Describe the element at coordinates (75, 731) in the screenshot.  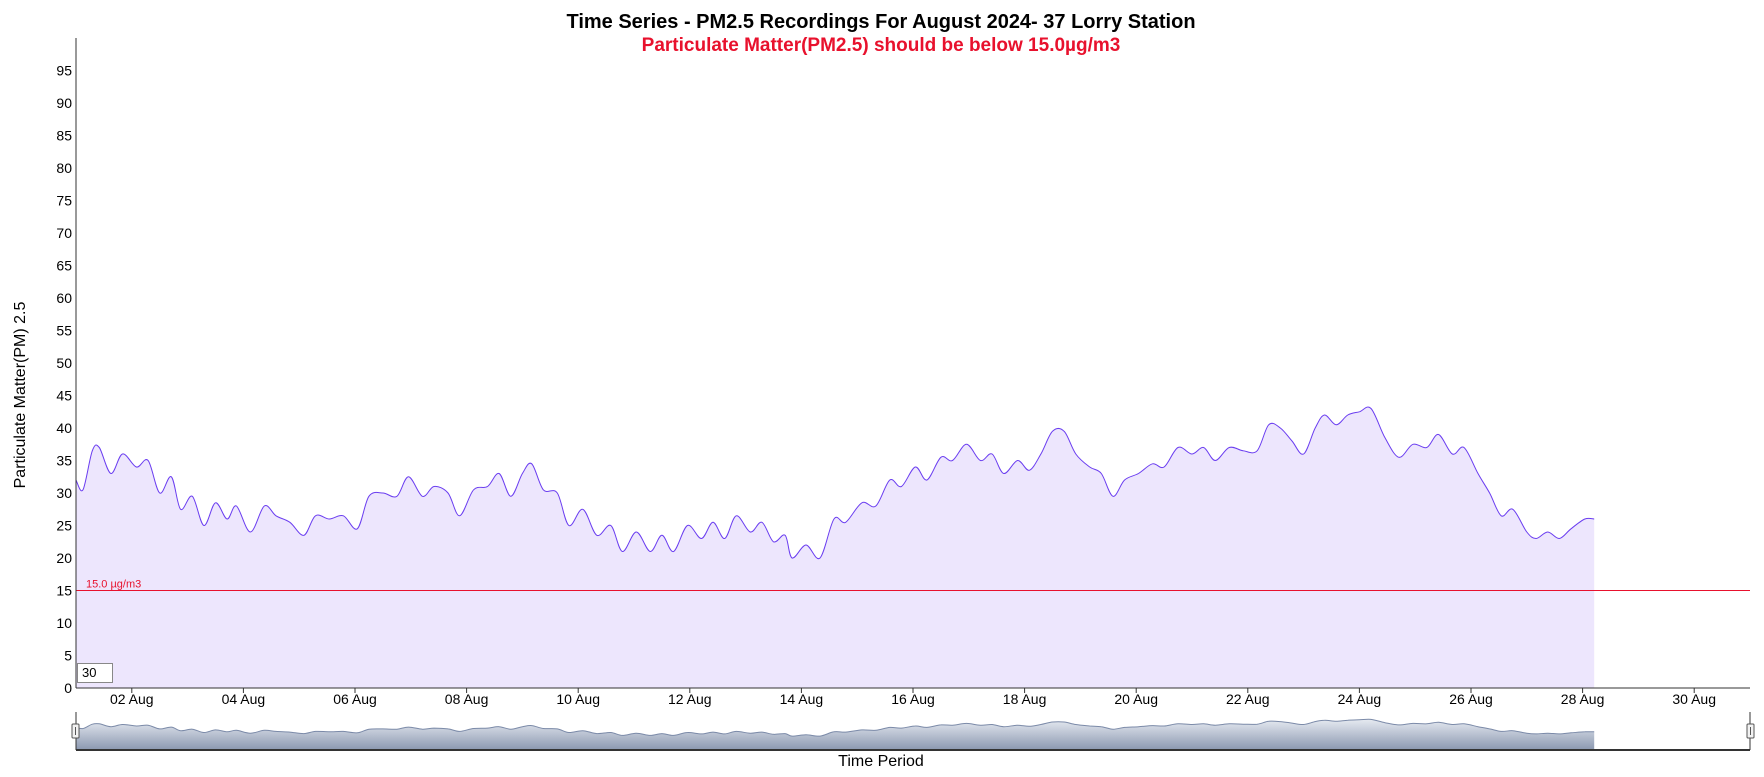
I see `navigator-left-handle` at that location.